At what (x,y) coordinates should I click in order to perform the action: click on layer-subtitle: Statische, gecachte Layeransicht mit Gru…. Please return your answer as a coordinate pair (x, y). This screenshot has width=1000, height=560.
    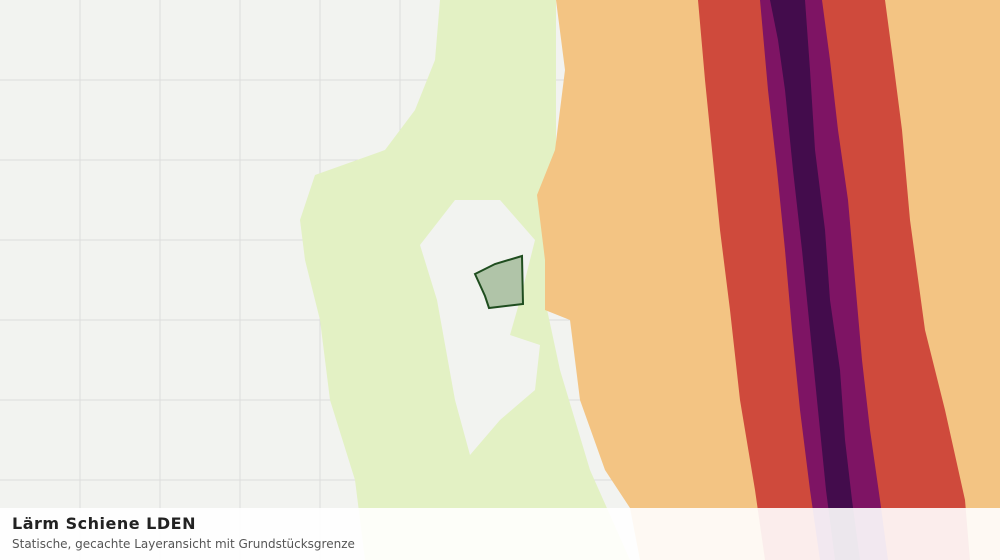
    Looking at the image, I should click on (183, 544).